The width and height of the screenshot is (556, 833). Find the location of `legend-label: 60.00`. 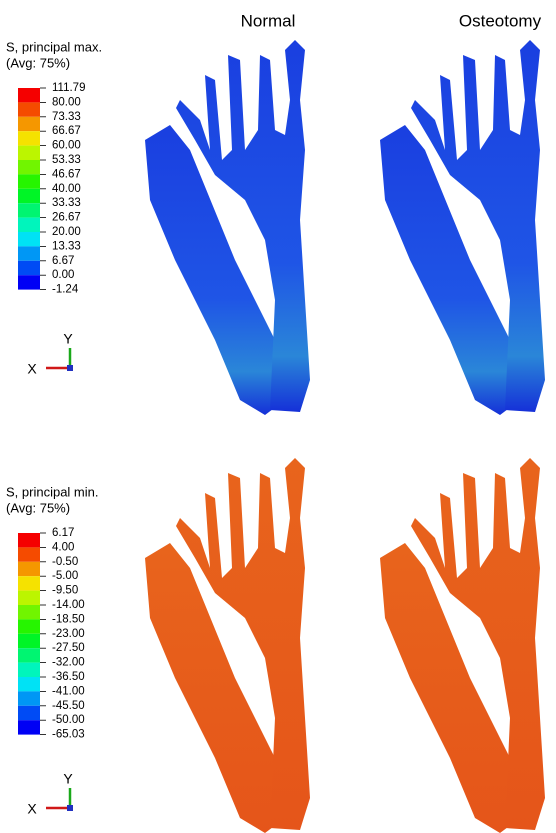

legend-label: 60.00 is located at coordinates (66, 146).